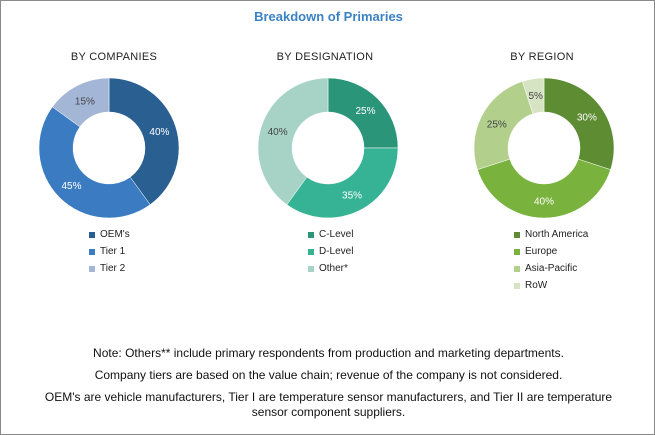 This screenshot has width=655, height=435. Describe the element at coordinates (579, 123) in the screenshot. I see `slice-north-america` at that location.